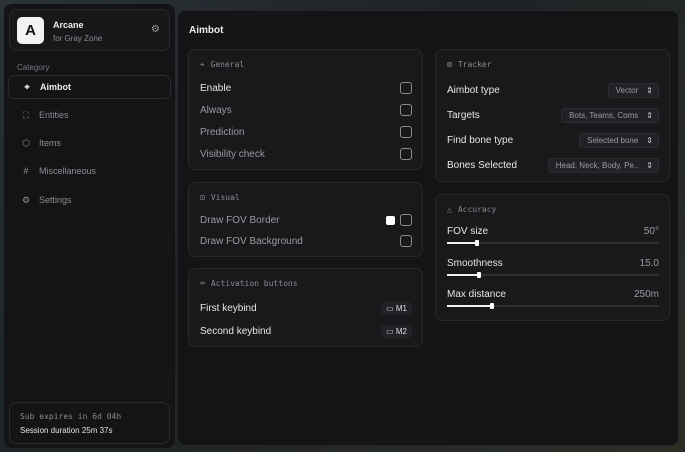 The image size is (685, 452). What do you see at coordinates (89, 115) in the screenshot?
I see `sidebar-item-entities: ⛶ Entities` at bounding box center [89, 115].